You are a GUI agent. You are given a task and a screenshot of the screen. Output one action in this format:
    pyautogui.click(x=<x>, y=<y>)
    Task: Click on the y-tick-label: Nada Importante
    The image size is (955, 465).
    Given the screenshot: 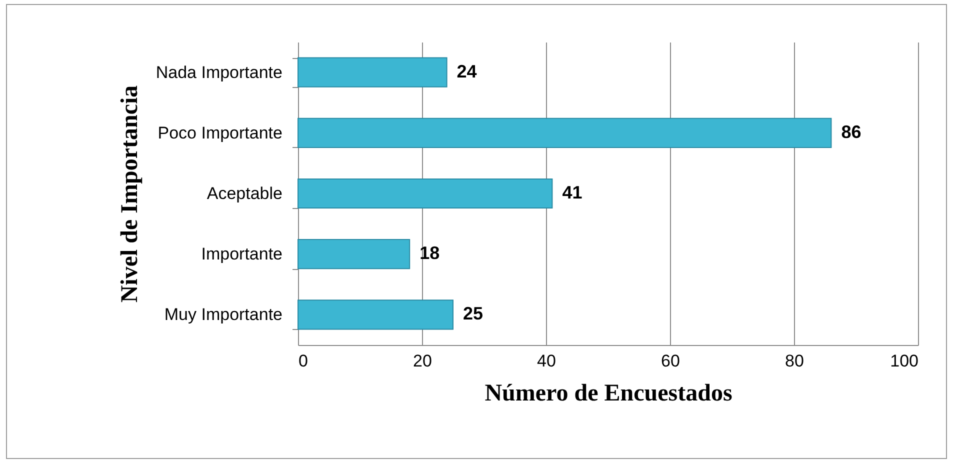 What is the action you would take?
    pyautogui.click(x=219, y=72)
    